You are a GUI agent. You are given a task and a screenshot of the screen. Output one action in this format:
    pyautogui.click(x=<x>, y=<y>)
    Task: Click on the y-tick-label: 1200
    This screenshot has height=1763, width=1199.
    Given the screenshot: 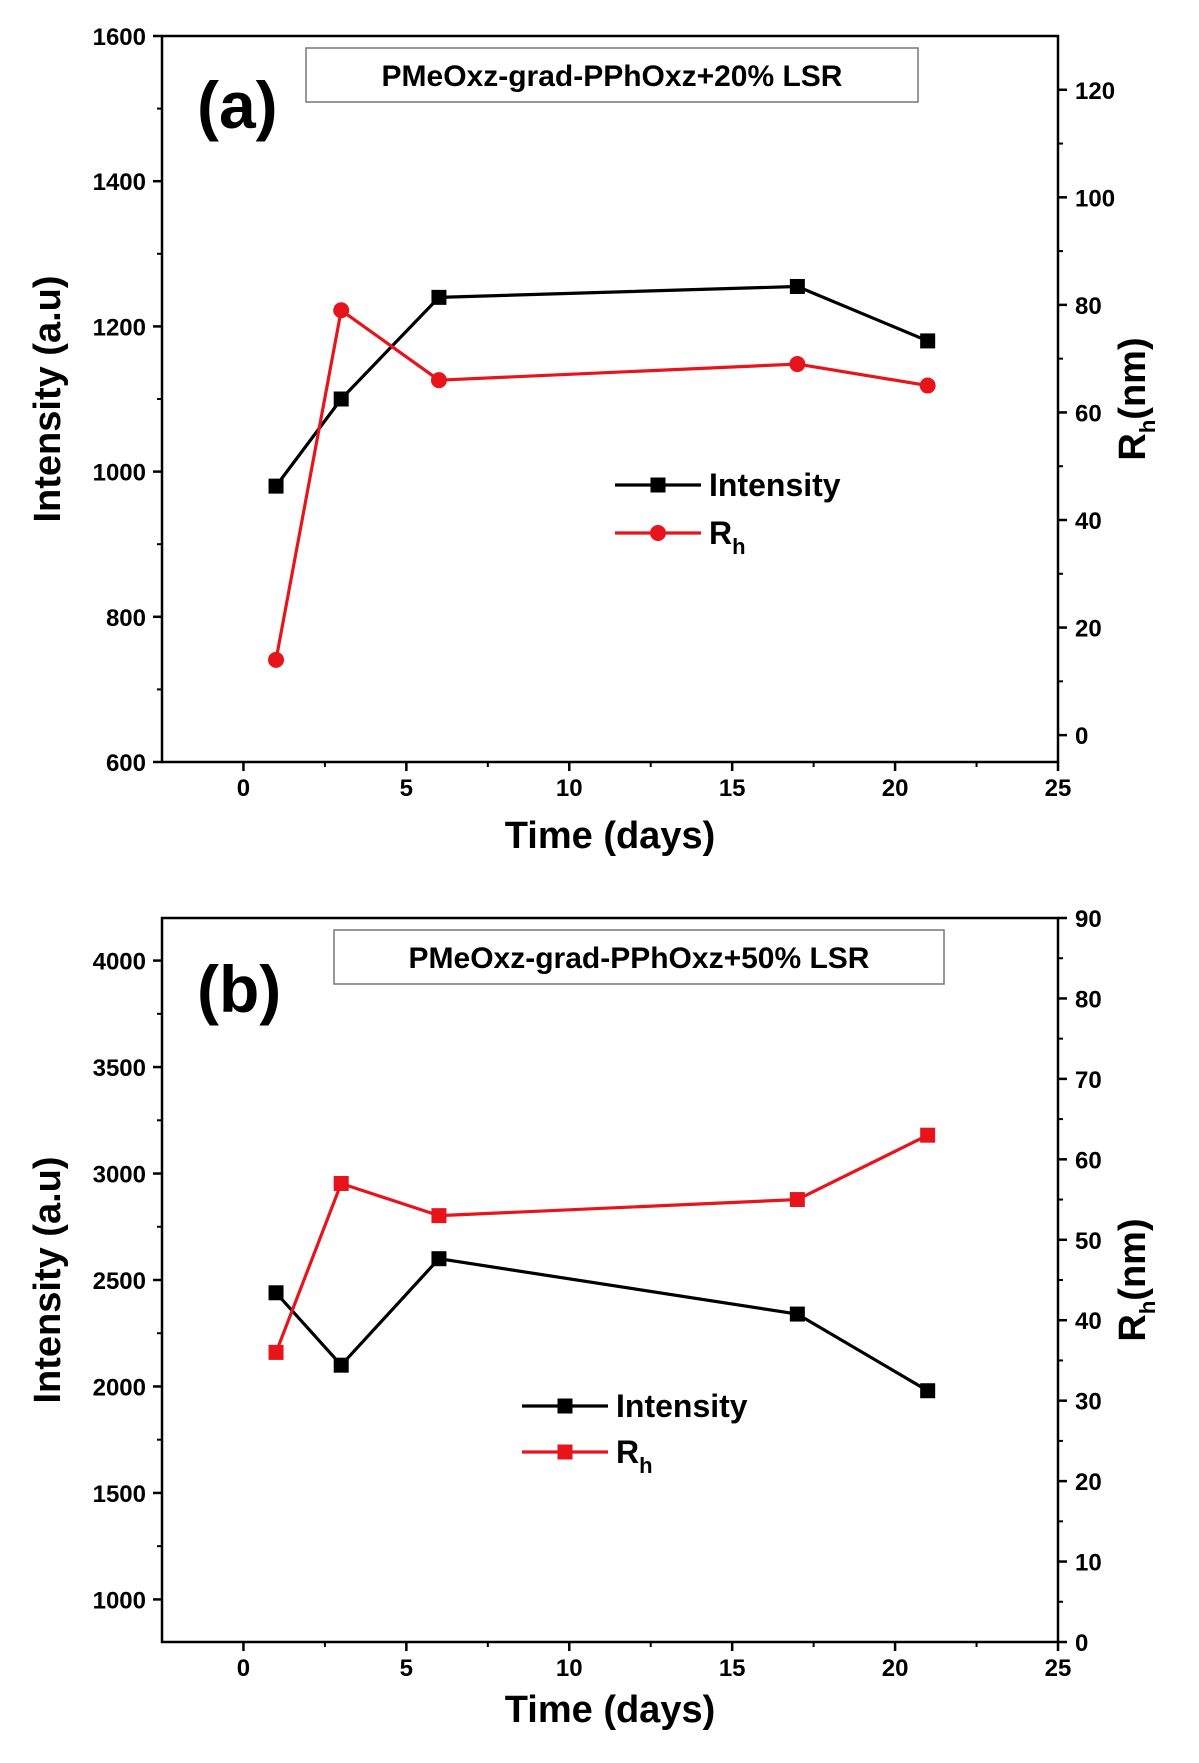 What is the action you would take?
    pyautogui.click(x=119, y=327)
    